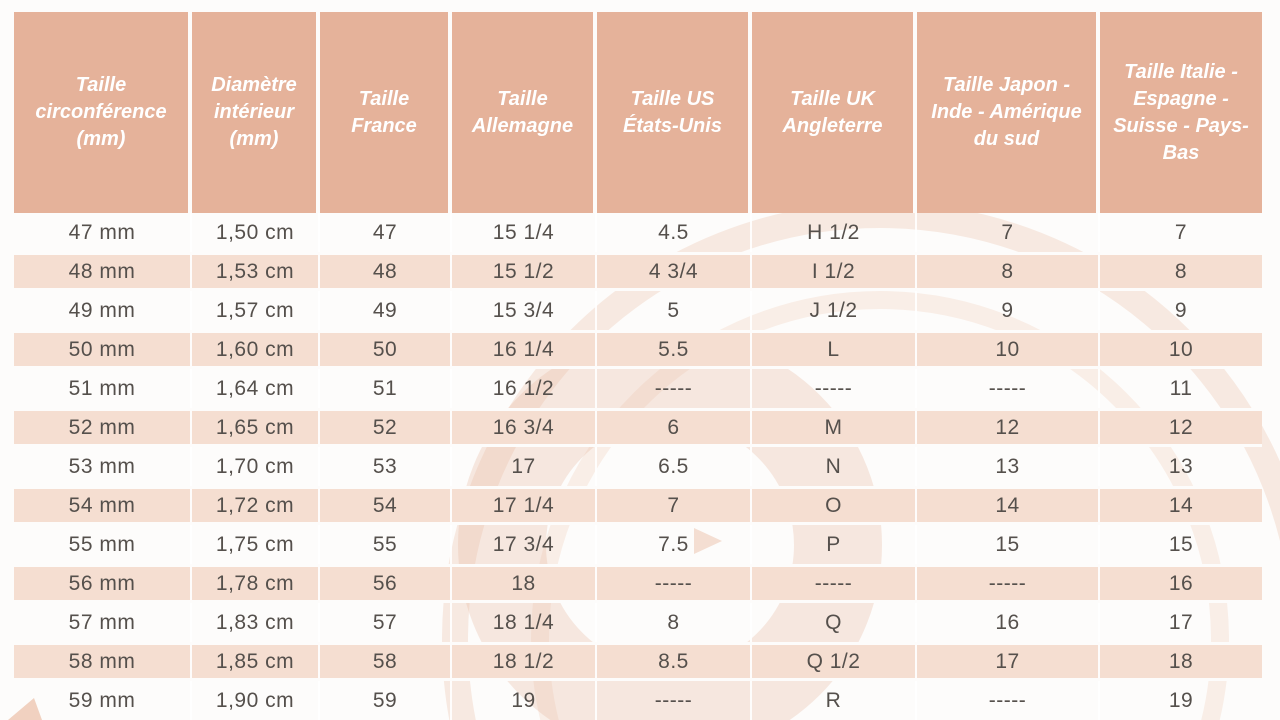 The width and height of the screenshot is (1280, 720). What do you see at coordinates (834, 661) in the screenshot?
I see `cell: Q 1/2` at bounding box center [834, 661].